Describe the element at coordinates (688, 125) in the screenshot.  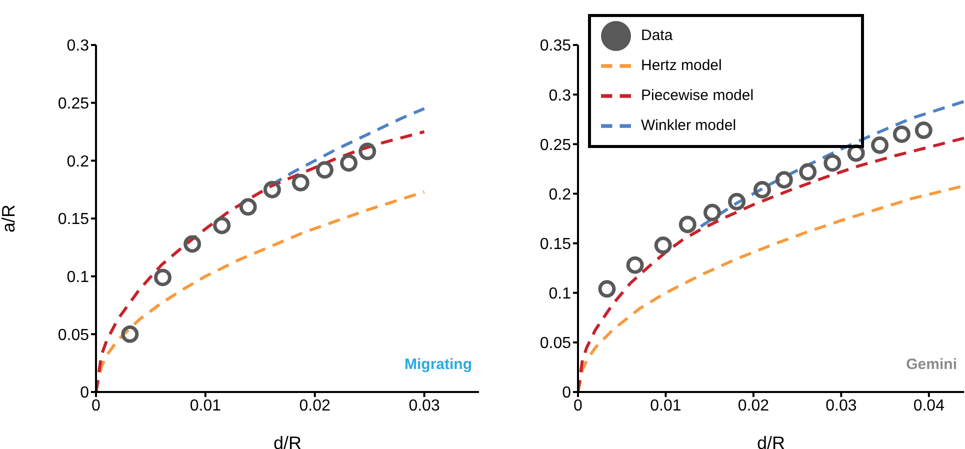
I see `legend-label: Winkler model` at that location.